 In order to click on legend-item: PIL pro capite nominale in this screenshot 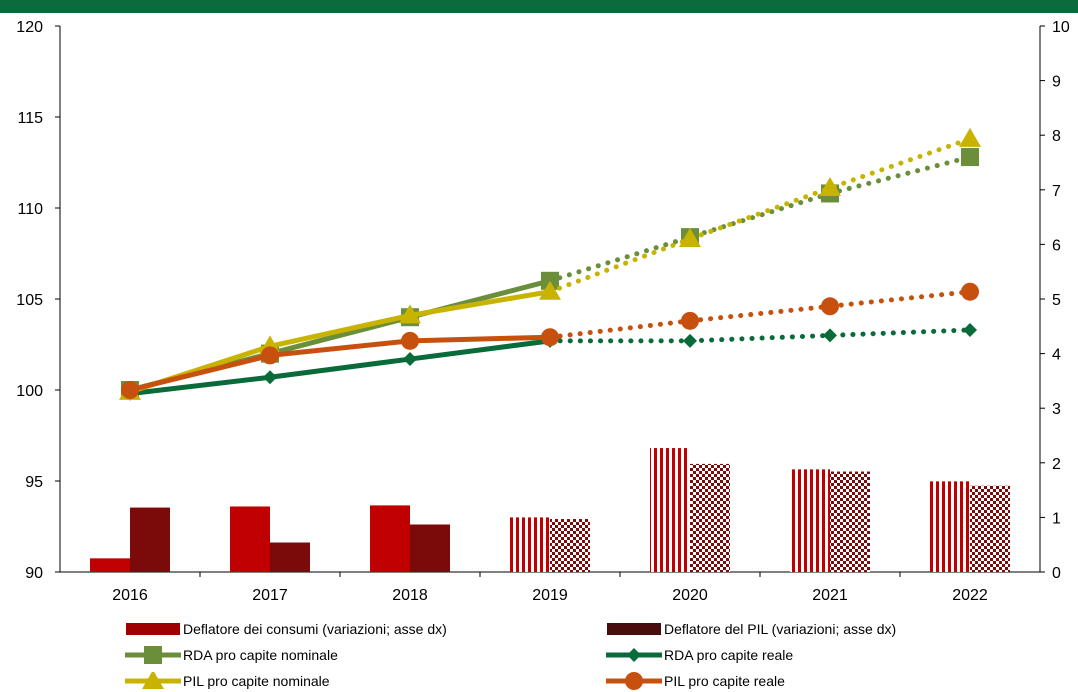, I will do `click(227, 681)`.